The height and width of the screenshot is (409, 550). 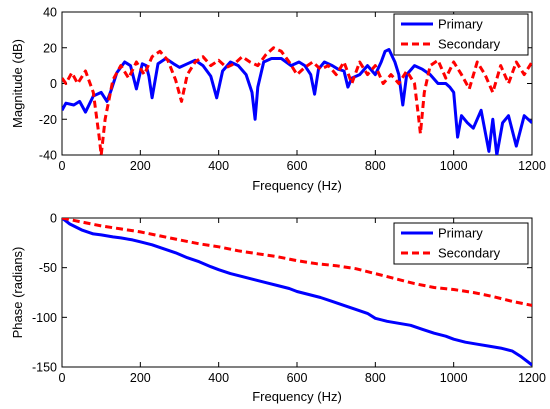 I want to click on phase-xtick-label: 600, so click(x=297, y=378).